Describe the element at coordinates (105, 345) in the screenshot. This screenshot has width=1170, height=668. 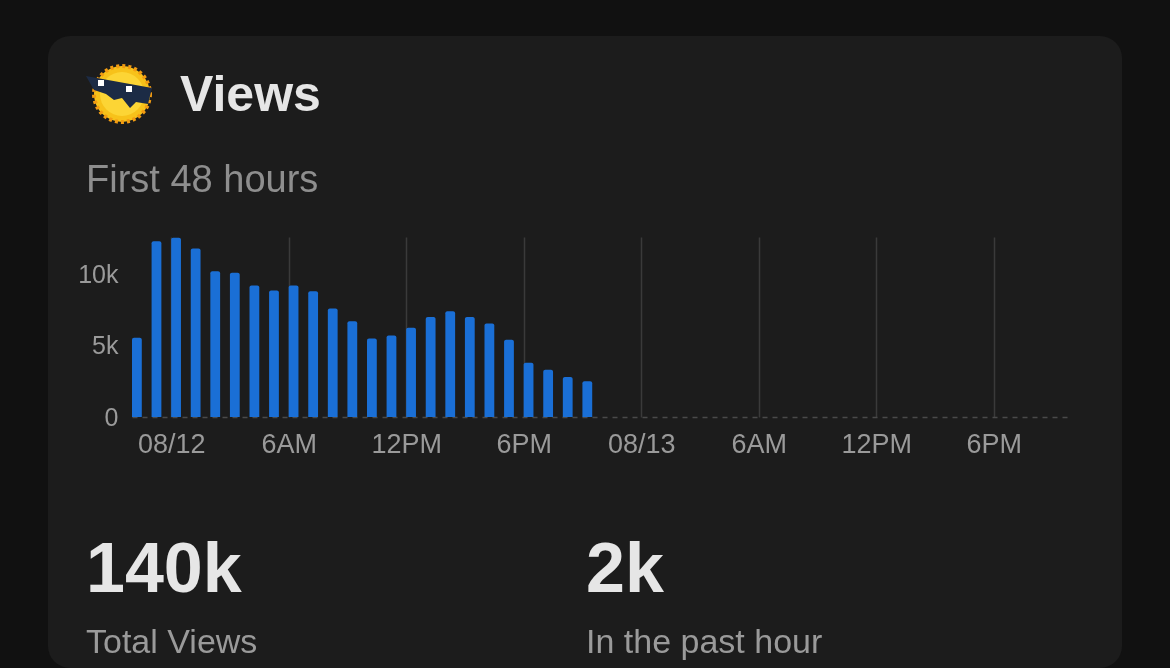
I see `y-tick-label: 5k` at that location.